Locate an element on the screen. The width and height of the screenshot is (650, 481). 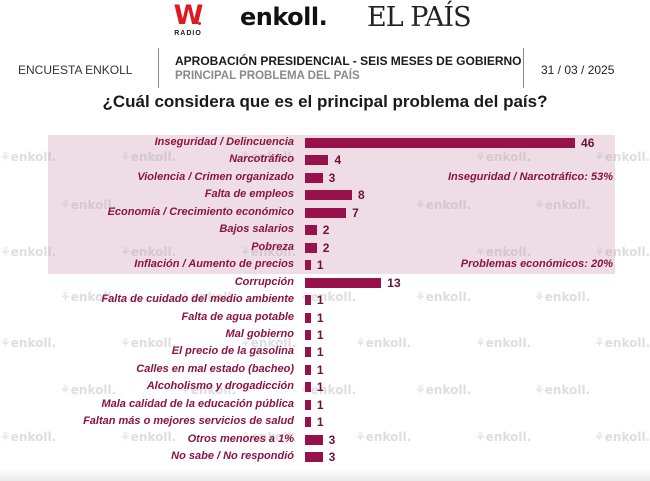
category-label: No sabe / No respondió is located at coordinates (232, 456).